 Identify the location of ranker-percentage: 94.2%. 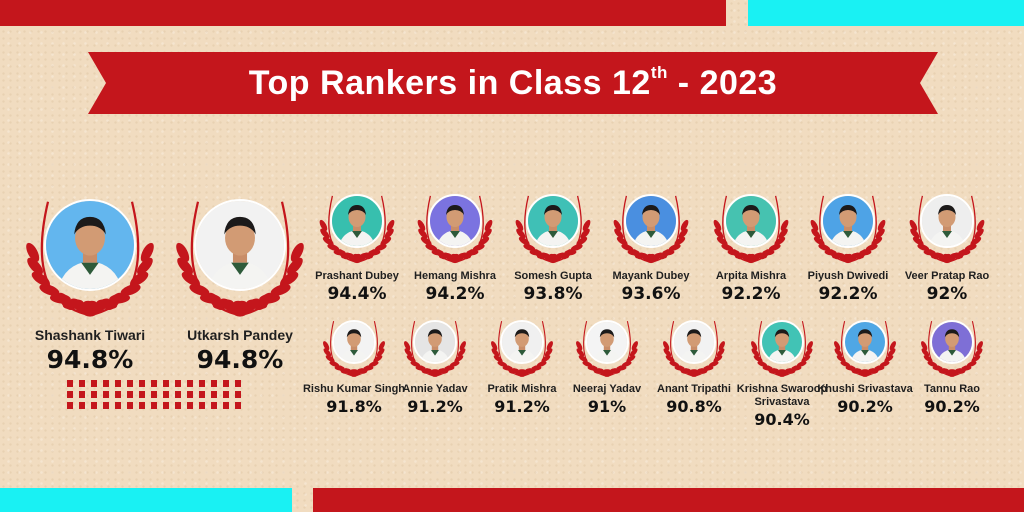
(455, 294).